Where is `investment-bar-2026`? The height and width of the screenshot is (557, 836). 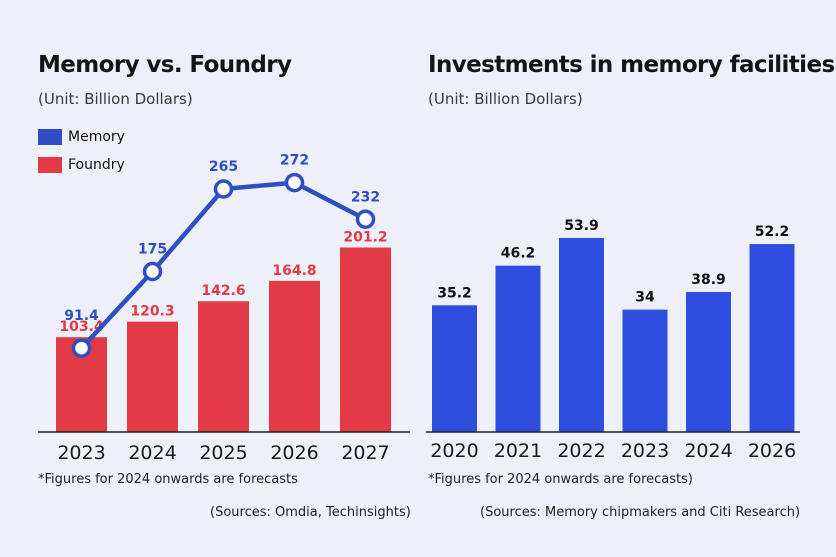
investment-bar-2026 is located at coordinates (772, 338).